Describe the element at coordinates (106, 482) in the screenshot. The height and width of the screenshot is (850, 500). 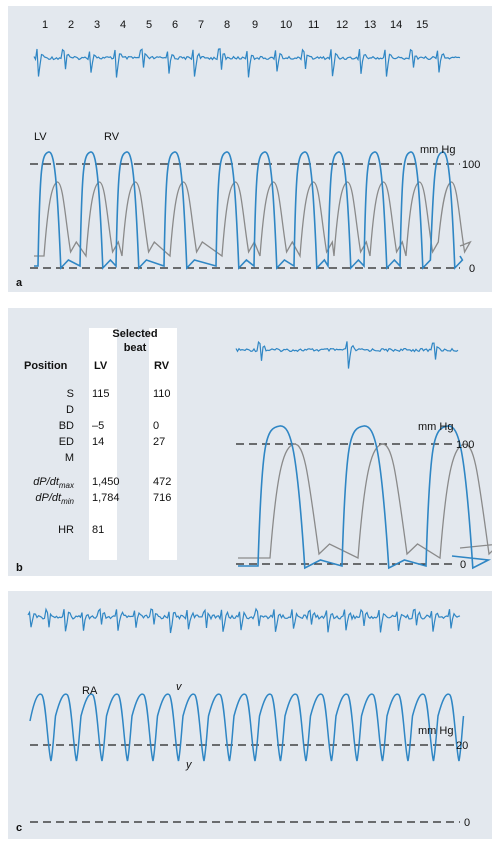
I see `dp-max-lv: 1,450` at that location.